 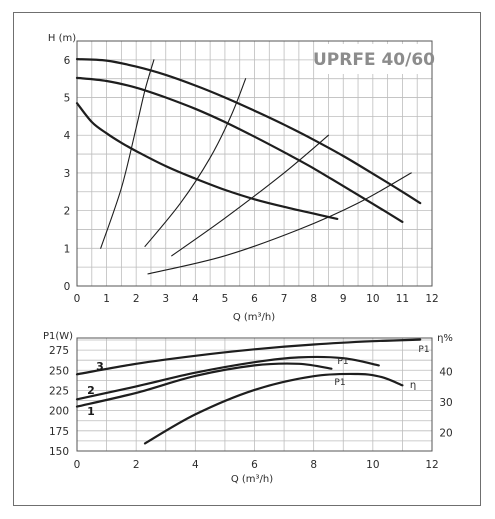 What do you see at coordinates (402, 299) in the screenshot?
I see `top-x-tick-label: 11` at bounding box center [402, 299].